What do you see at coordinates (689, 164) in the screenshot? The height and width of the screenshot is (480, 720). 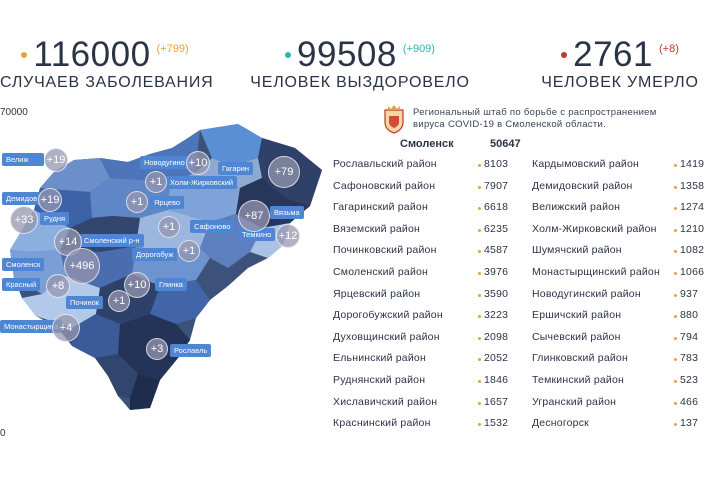 I see `district-value: 1419` at bounding box center [689, 164].